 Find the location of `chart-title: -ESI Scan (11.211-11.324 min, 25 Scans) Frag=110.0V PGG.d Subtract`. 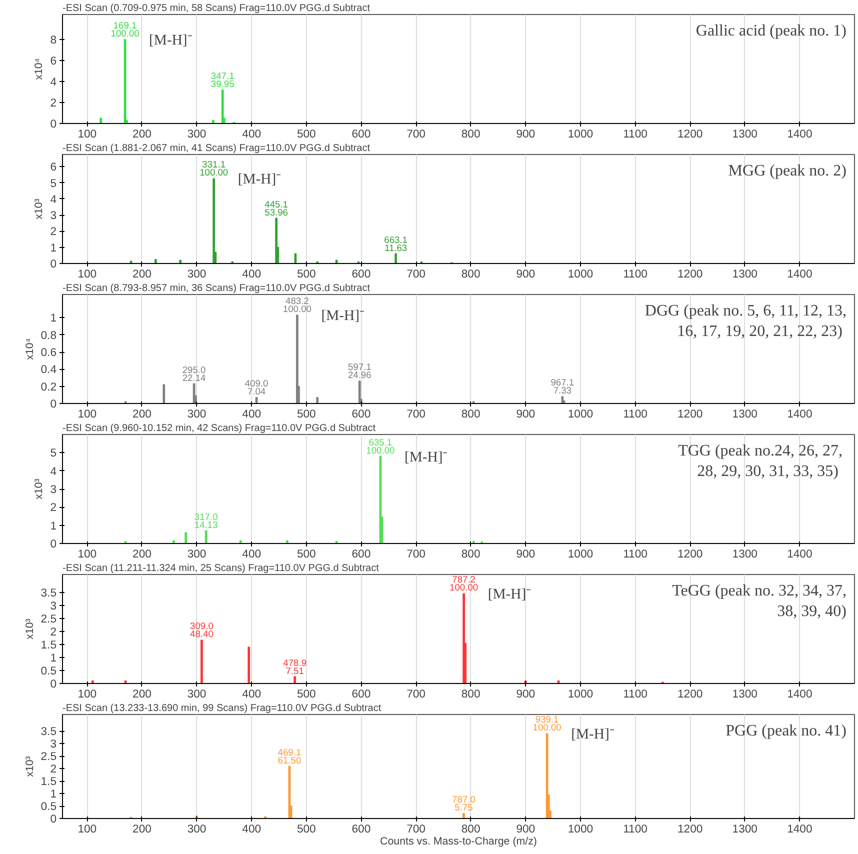

chart-title: -ESI Scan (11.211-11.324 min, 25 Scans) Frag=110.0V PGG.d Subtract is located at coordinates (221, 568).